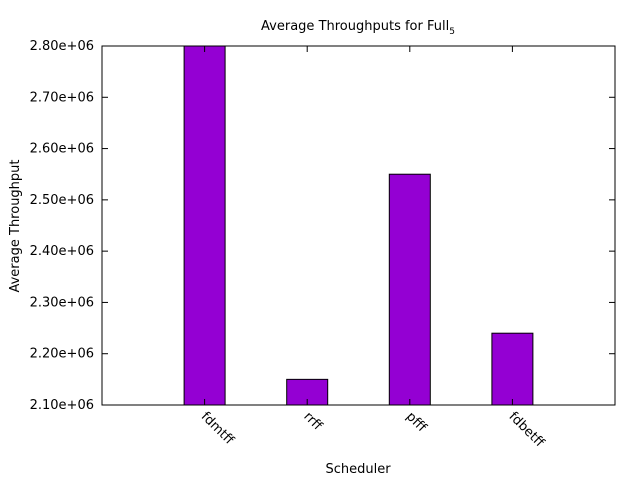  I want to click on y-tick-label: 2.40e+06, so click(62, 251).